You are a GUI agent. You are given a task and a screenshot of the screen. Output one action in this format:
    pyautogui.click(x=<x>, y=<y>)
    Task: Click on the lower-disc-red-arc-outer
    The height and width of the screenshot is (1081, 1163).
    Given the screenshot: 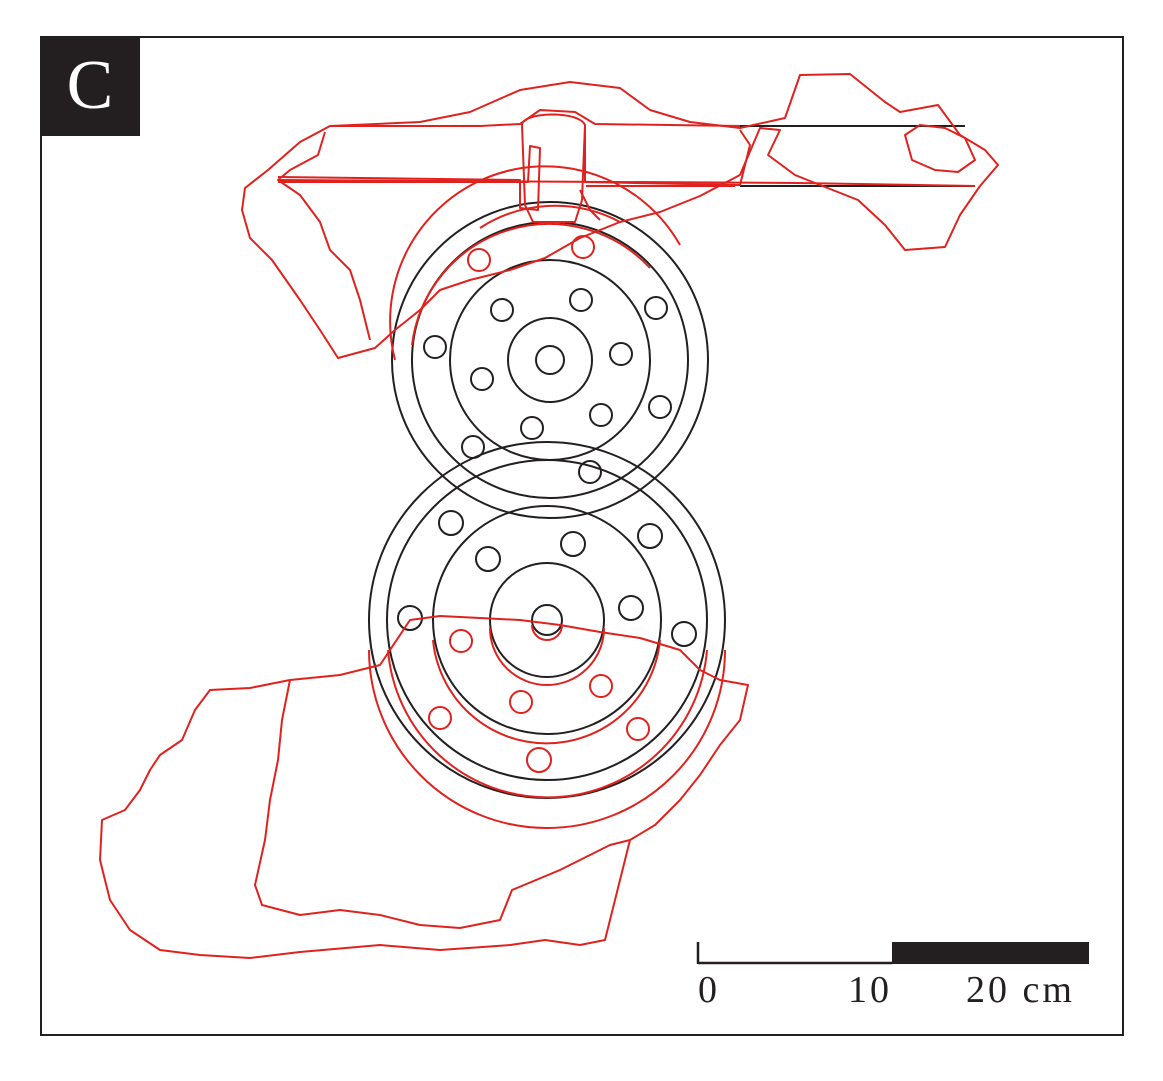 What is the action you would take?
    pyautogui.click(x=547, y=739)
    